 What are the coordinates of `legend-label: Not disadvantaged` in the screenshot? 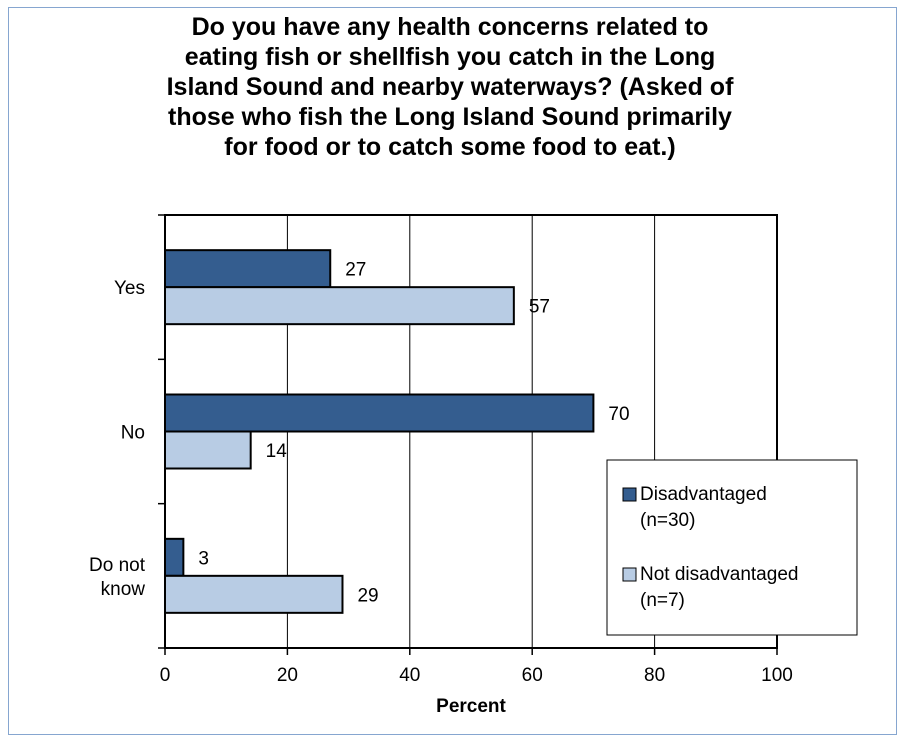 It's located at (719, 574).